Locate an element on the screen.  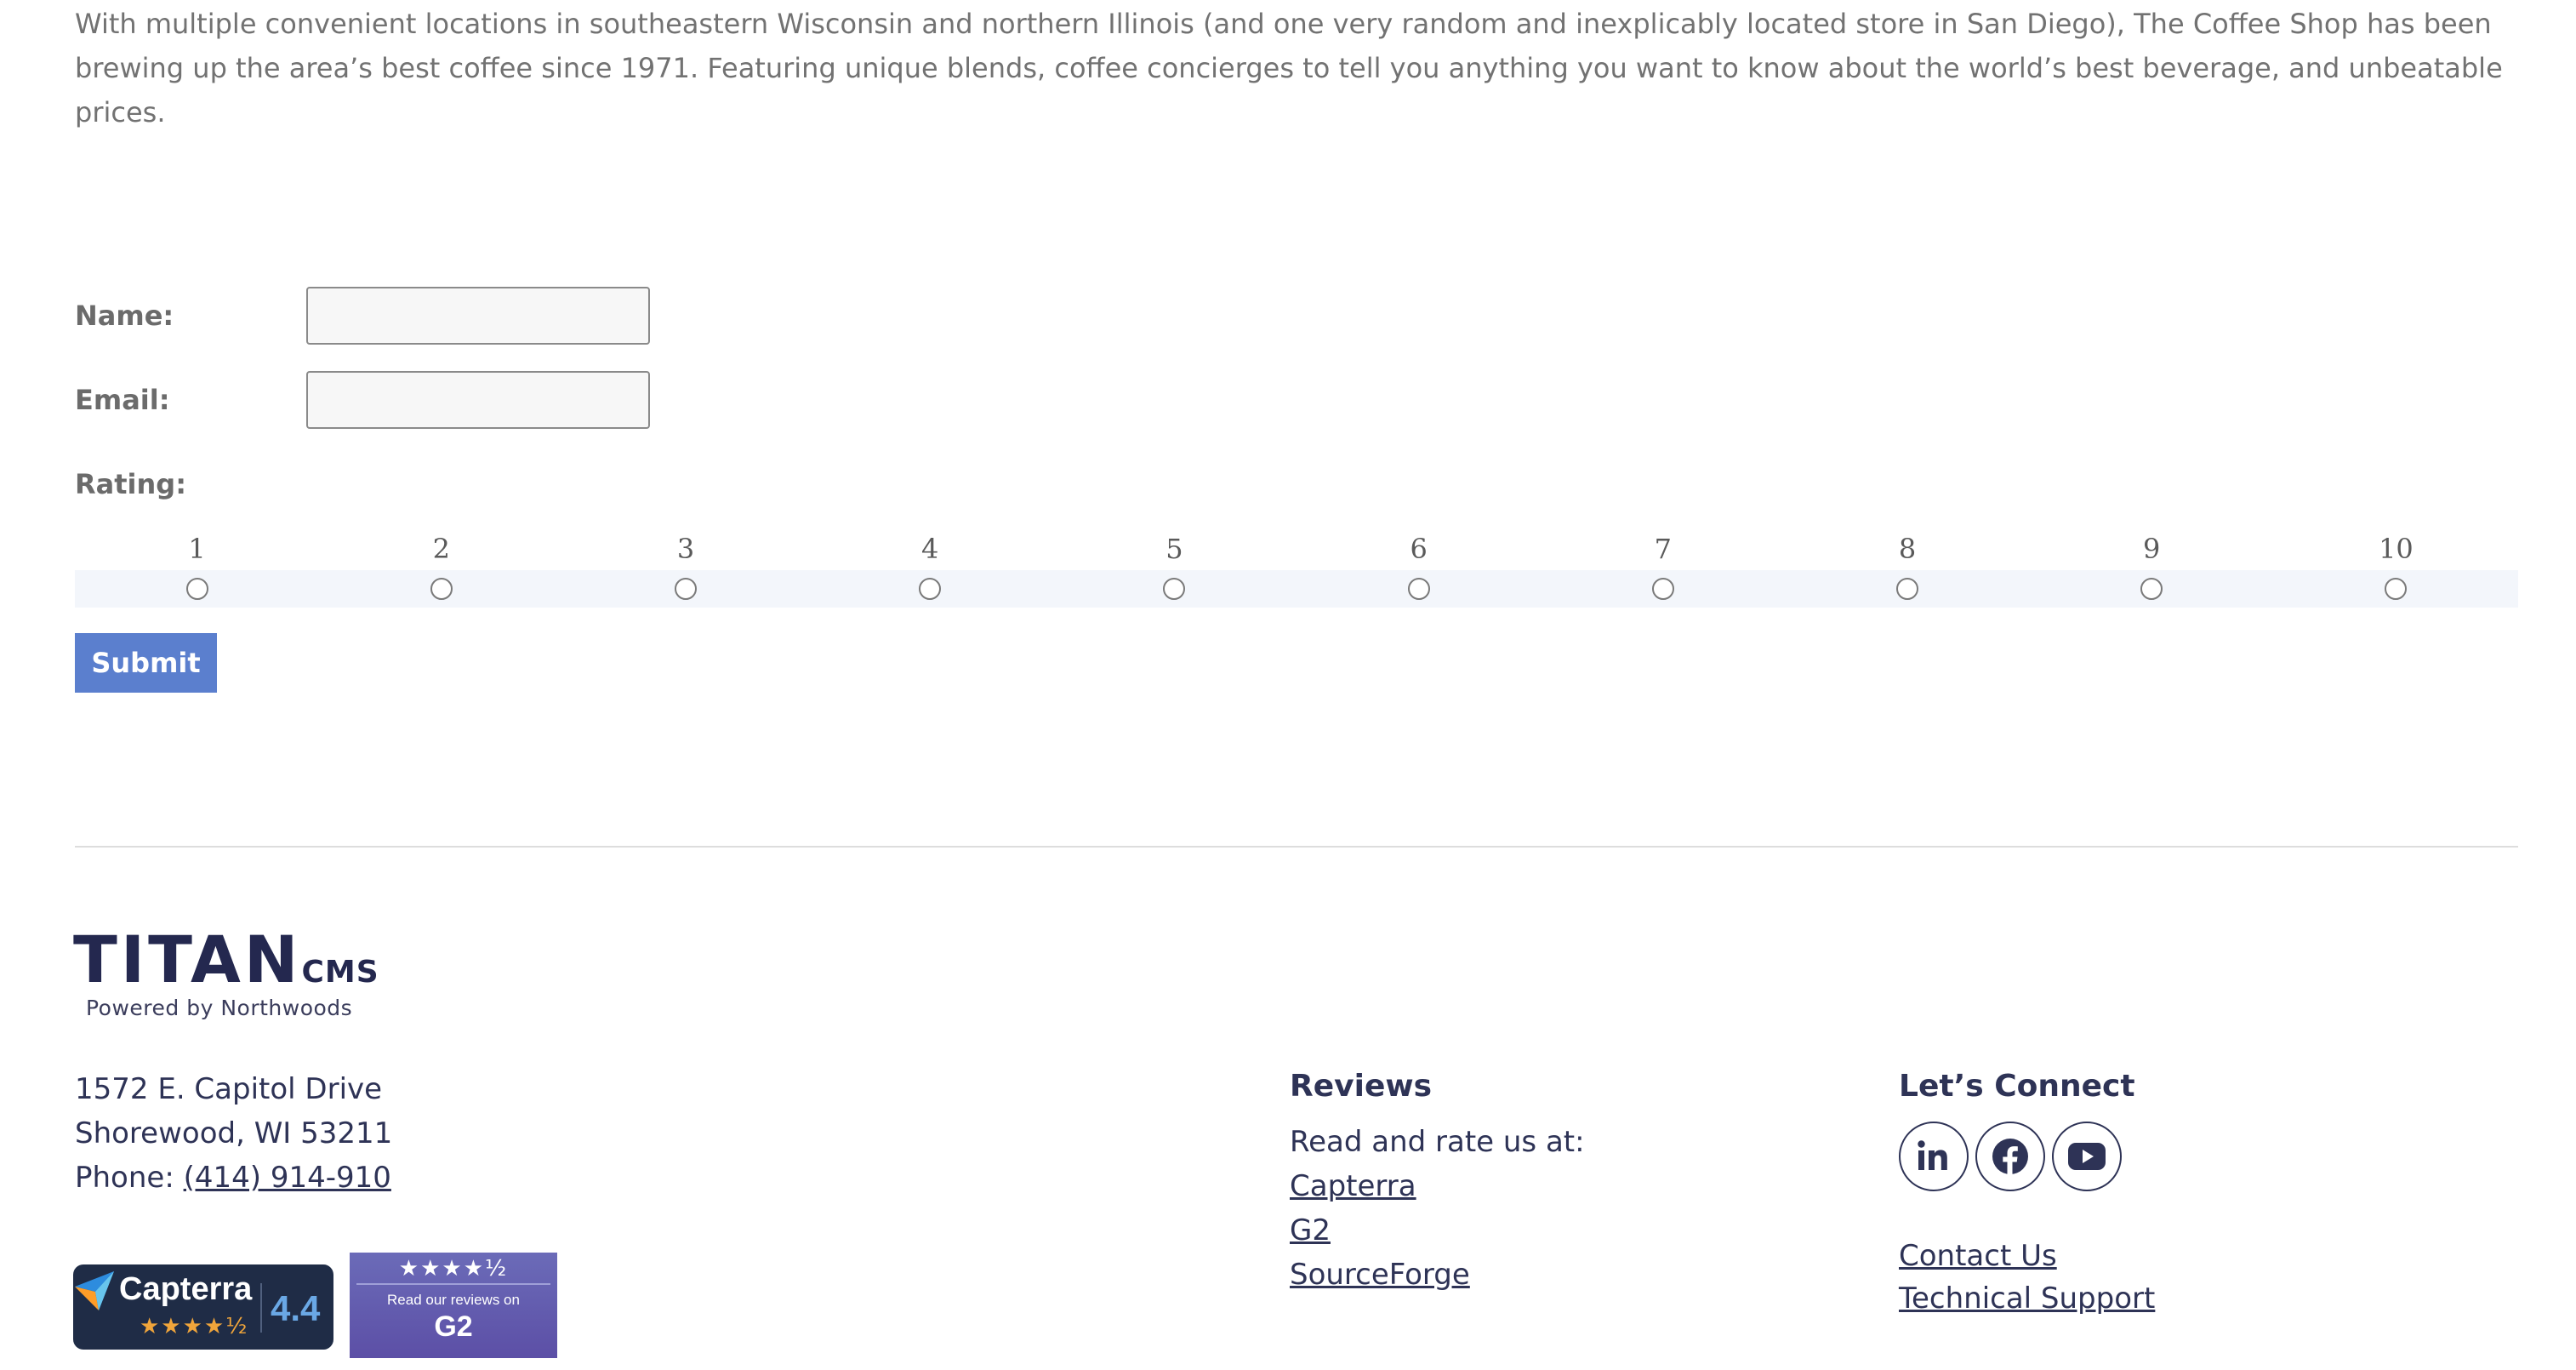
rating-number-8: 8 is located at coordinates (1908, 549).